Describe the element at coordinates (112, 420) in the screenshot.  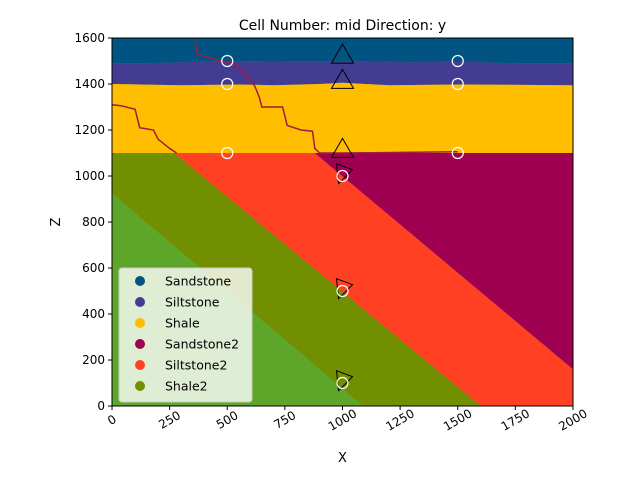
I see `x-tick-label: 0` at that location.